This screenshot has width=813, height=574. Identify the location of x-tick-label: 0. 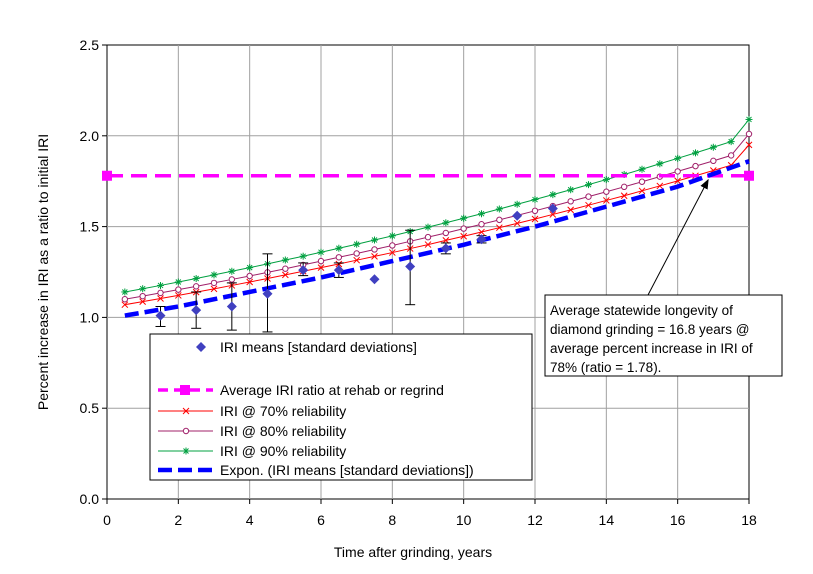
(107, 520).